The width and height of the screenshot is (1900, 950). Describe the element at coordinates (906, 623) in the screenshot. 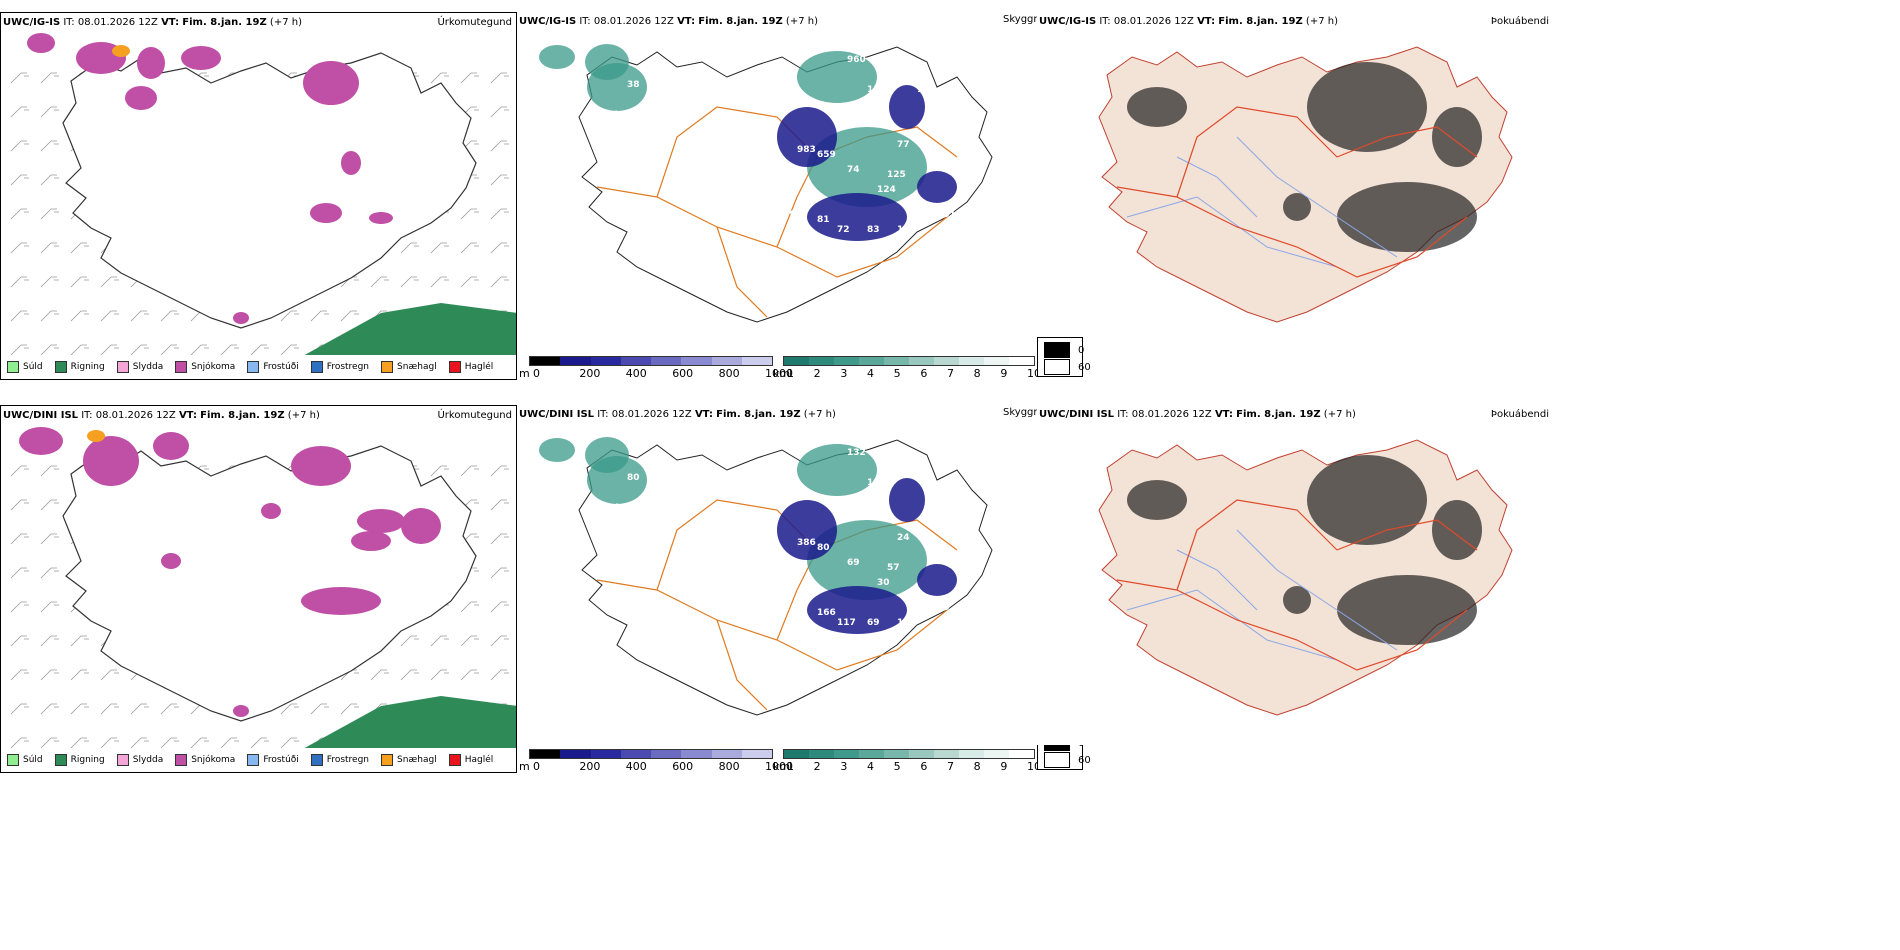

I see `ceiling-label: 120` at that location.